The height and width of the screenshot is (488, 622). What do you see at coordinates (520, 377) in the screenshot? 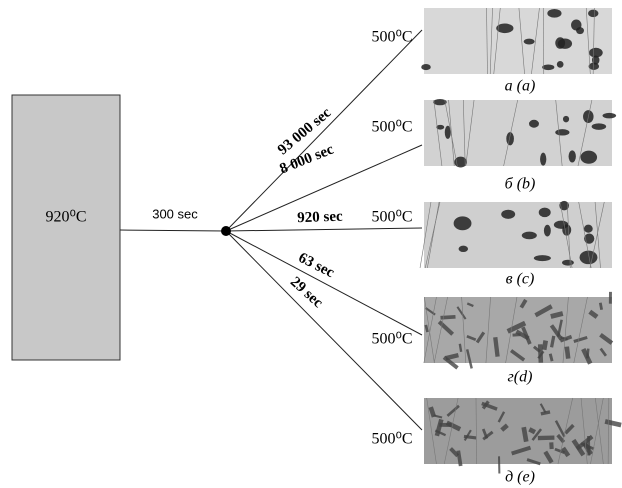
I see `micrograph-caption: г(d)` at bounding box center [520, 377].